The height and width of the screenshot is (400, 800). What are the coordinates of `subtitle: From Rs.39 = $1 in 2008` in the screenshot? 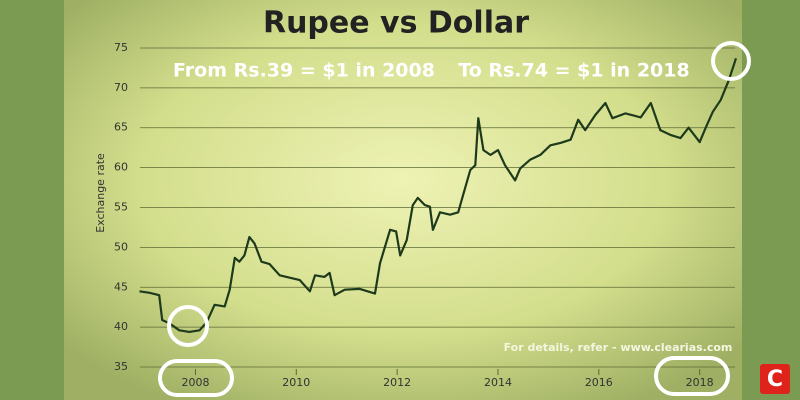 It's located at (304, 71).